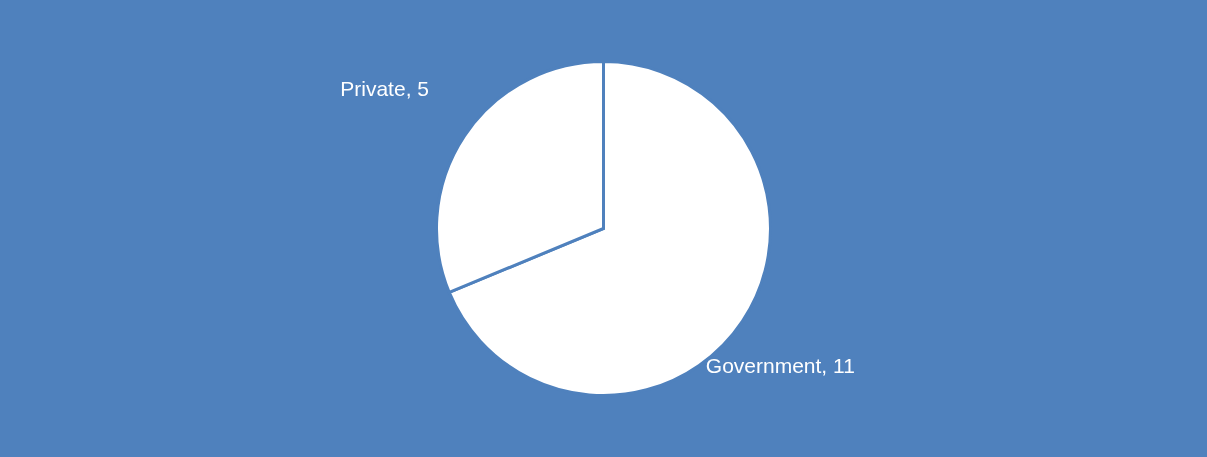 The width and height of the screenshot is (1207, 457). What do you see at coordinates (417, 88) in the screenshot?
I see `data-label: , 5` at bounding box center [417, 88].